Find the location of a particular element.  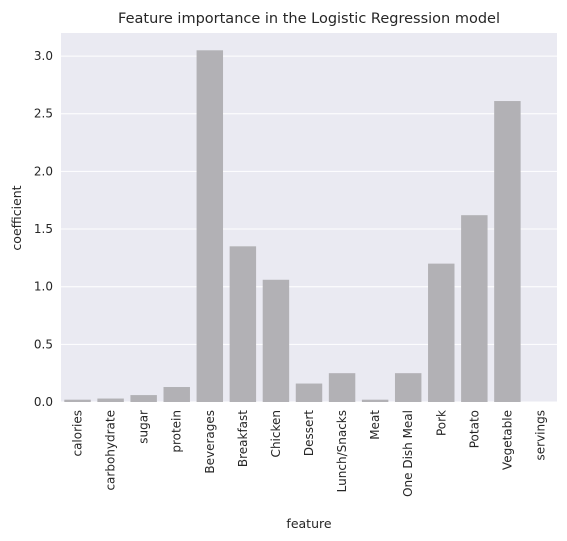

y-tick-label: 0.5 is located at coordinates (43, 344).